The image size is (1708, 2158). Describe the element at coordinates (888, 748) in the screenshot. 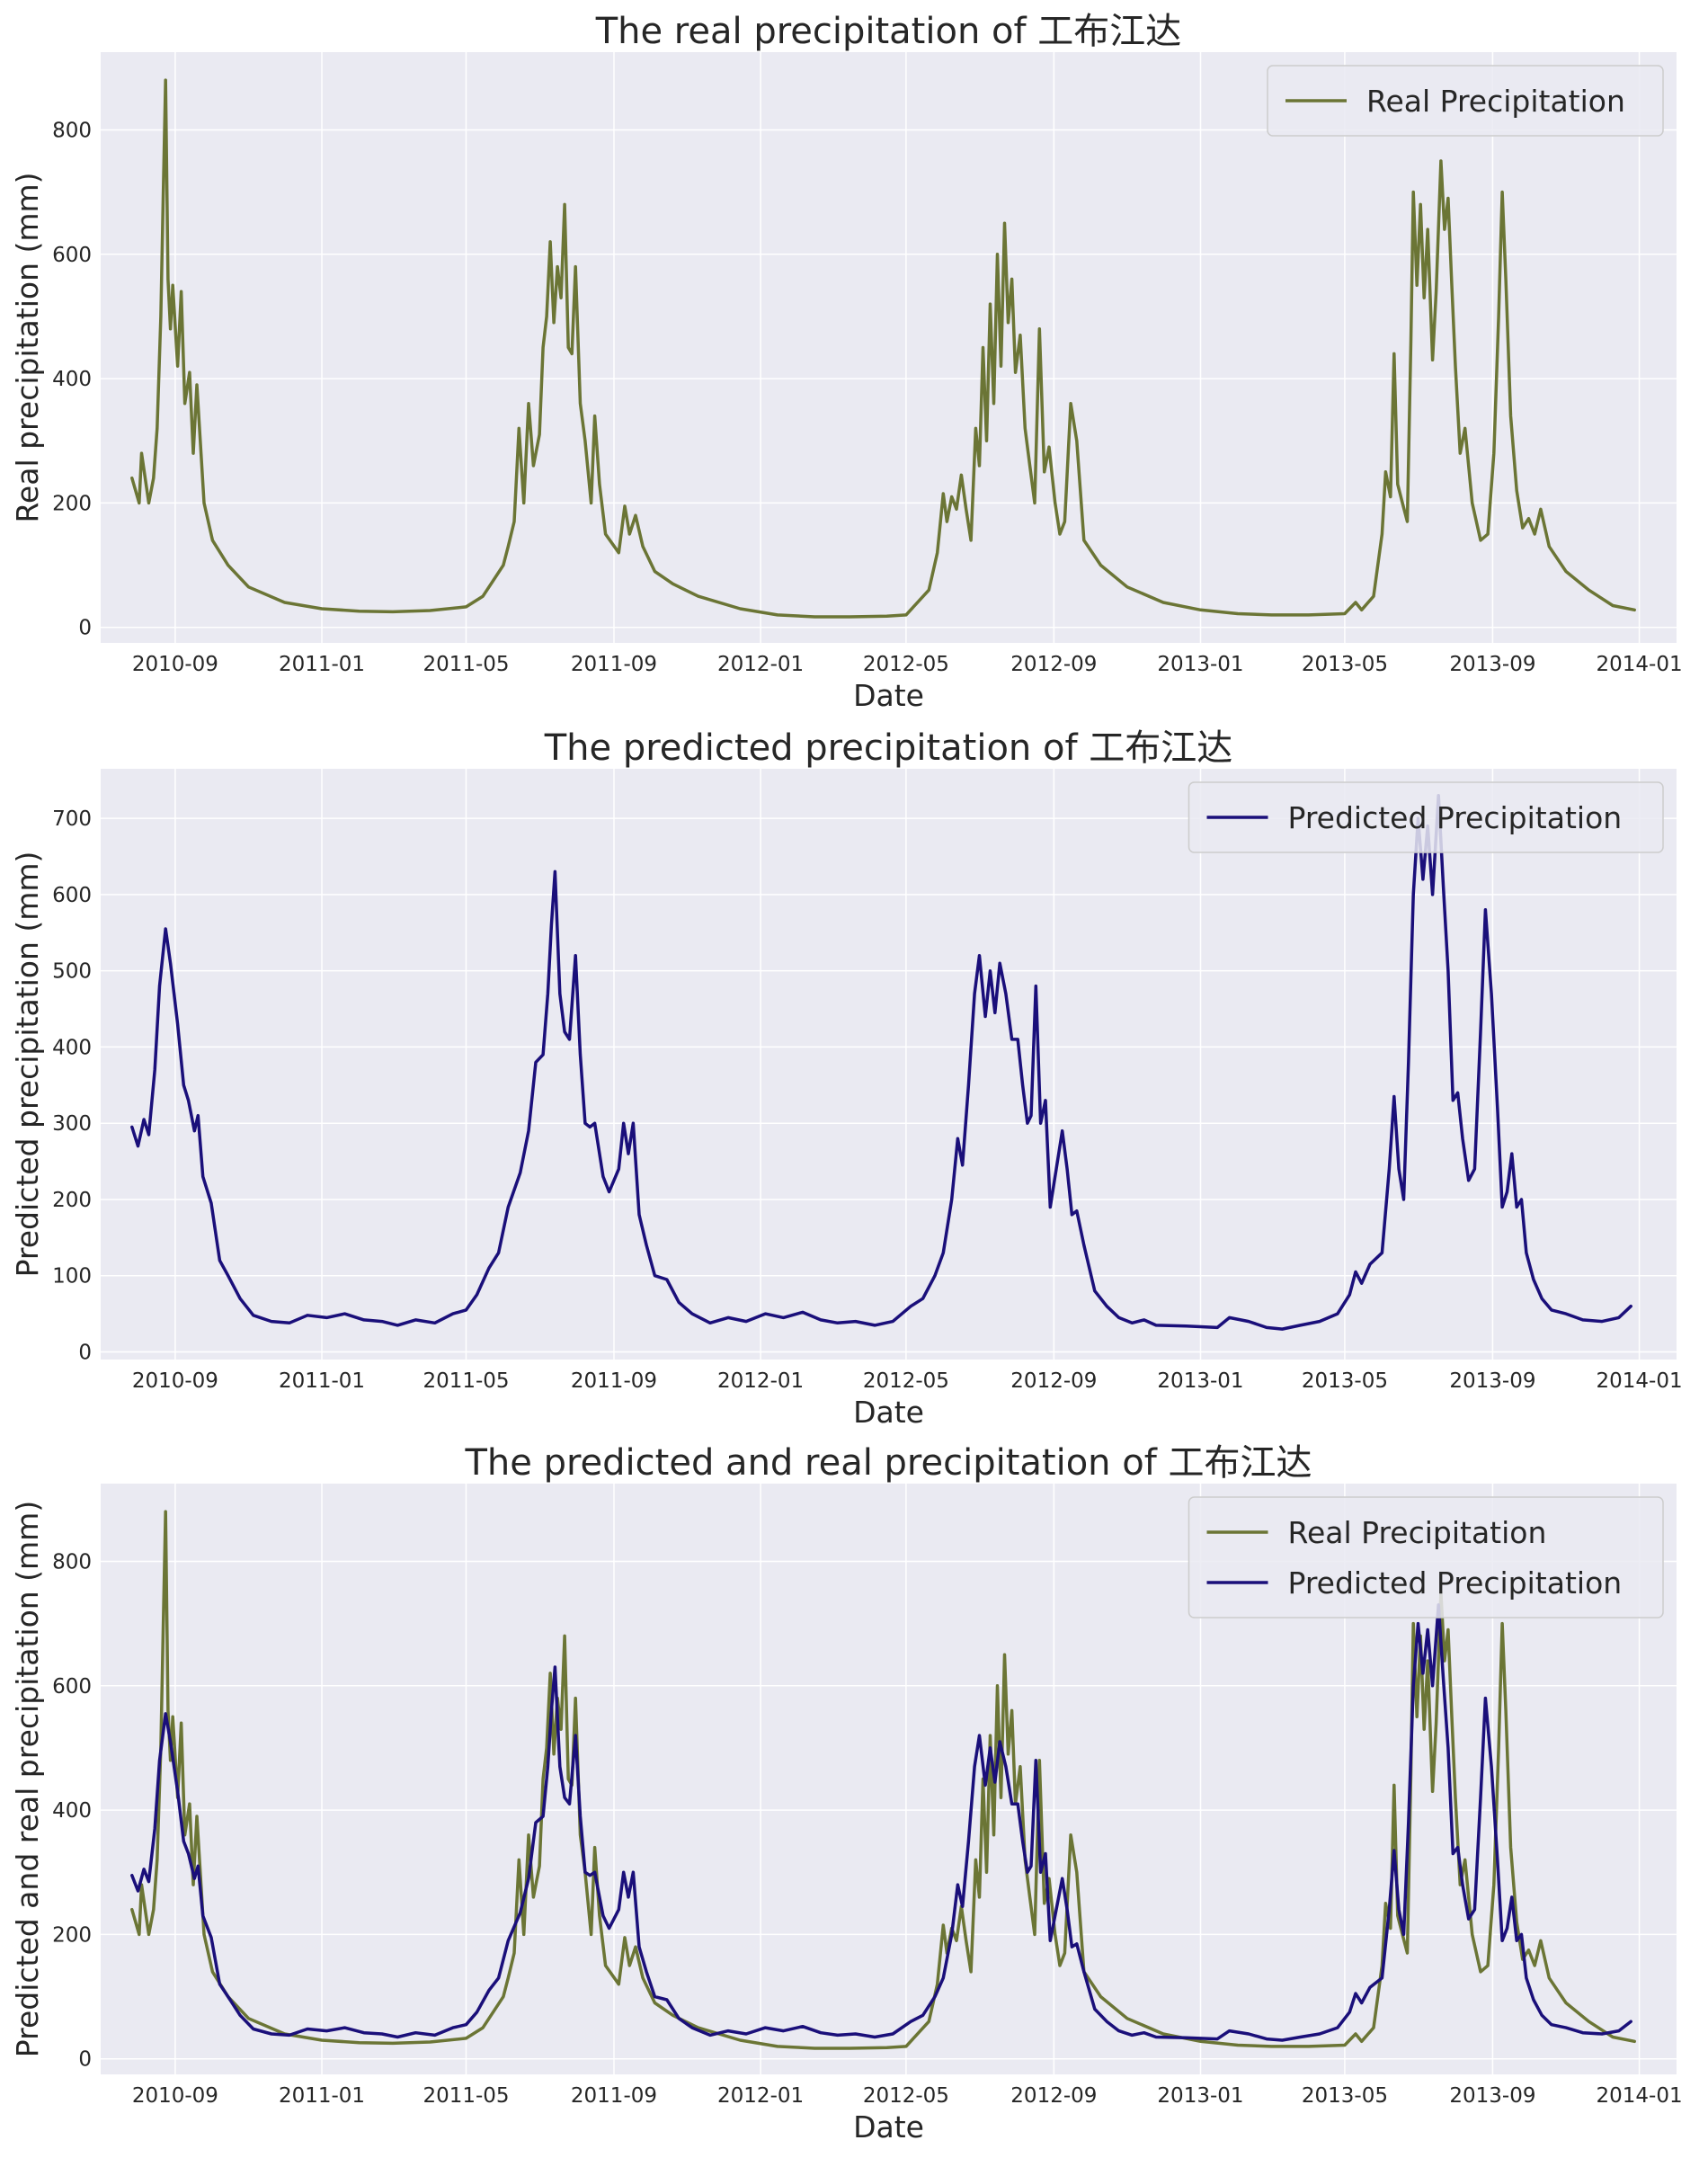

I see `chart-title: The predicted precipitation of 工布江达` at that location.